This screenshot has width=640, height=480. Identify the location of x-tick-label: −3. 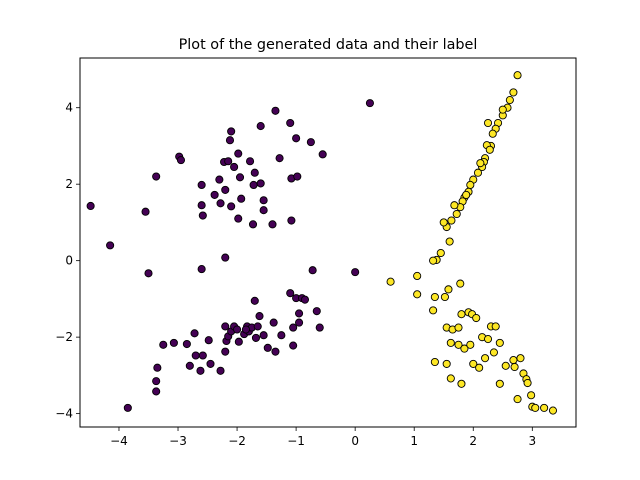
(178, 441).